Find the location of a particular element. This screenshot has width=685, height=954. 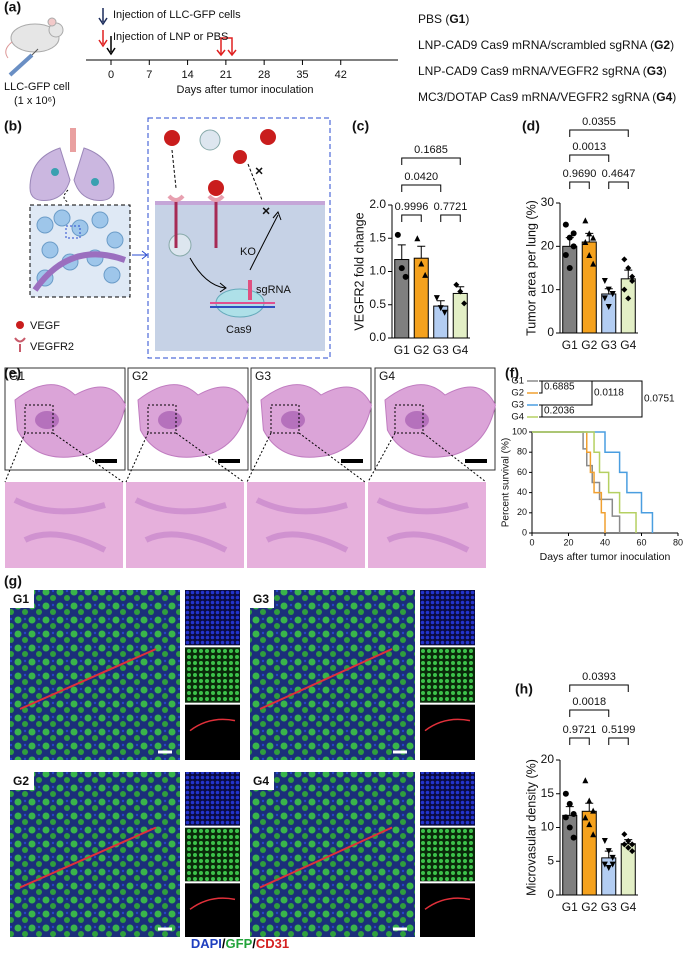

panel-label: (d) is located at coordinates (531, 126).